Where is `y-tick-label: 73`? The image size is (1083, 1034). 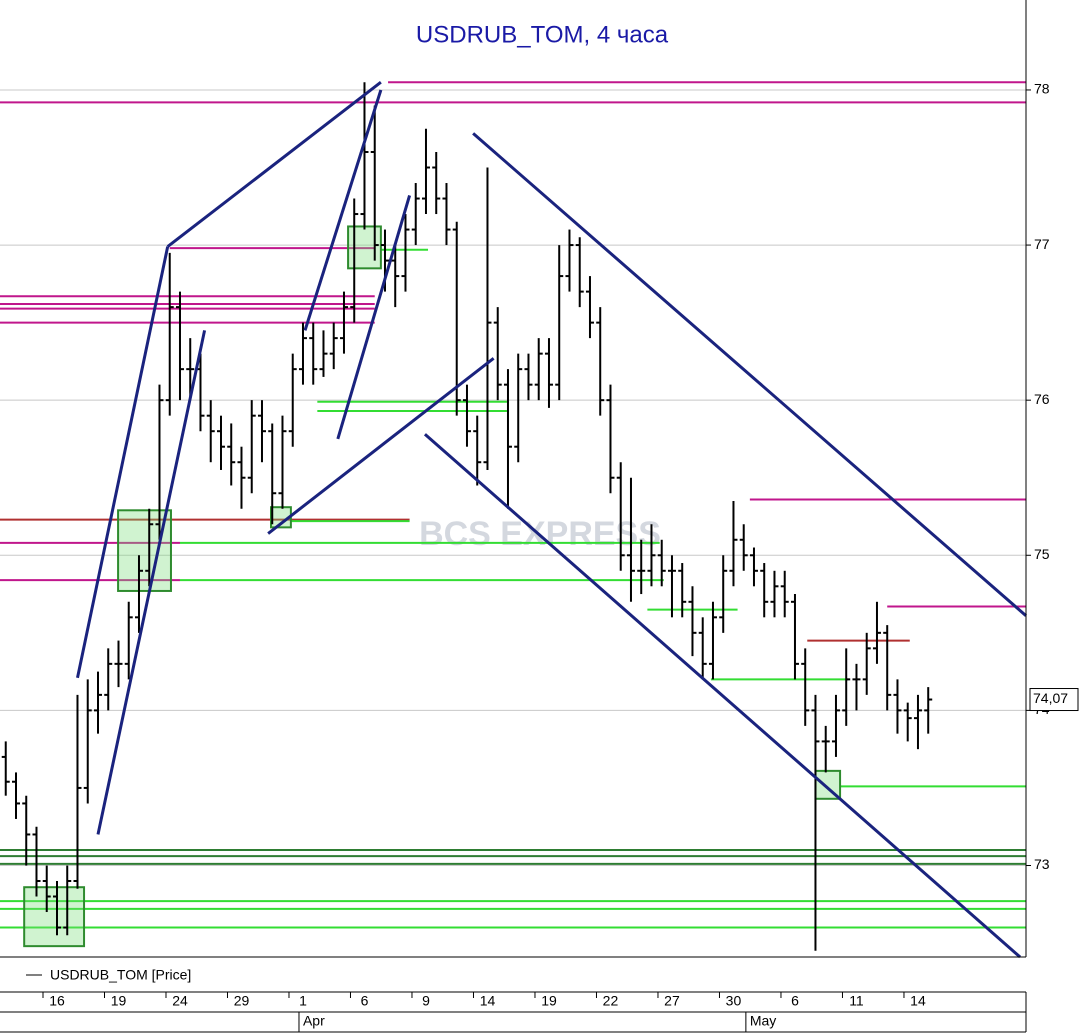
y-tick-label: 73 is located at coordinates (1042, 864).